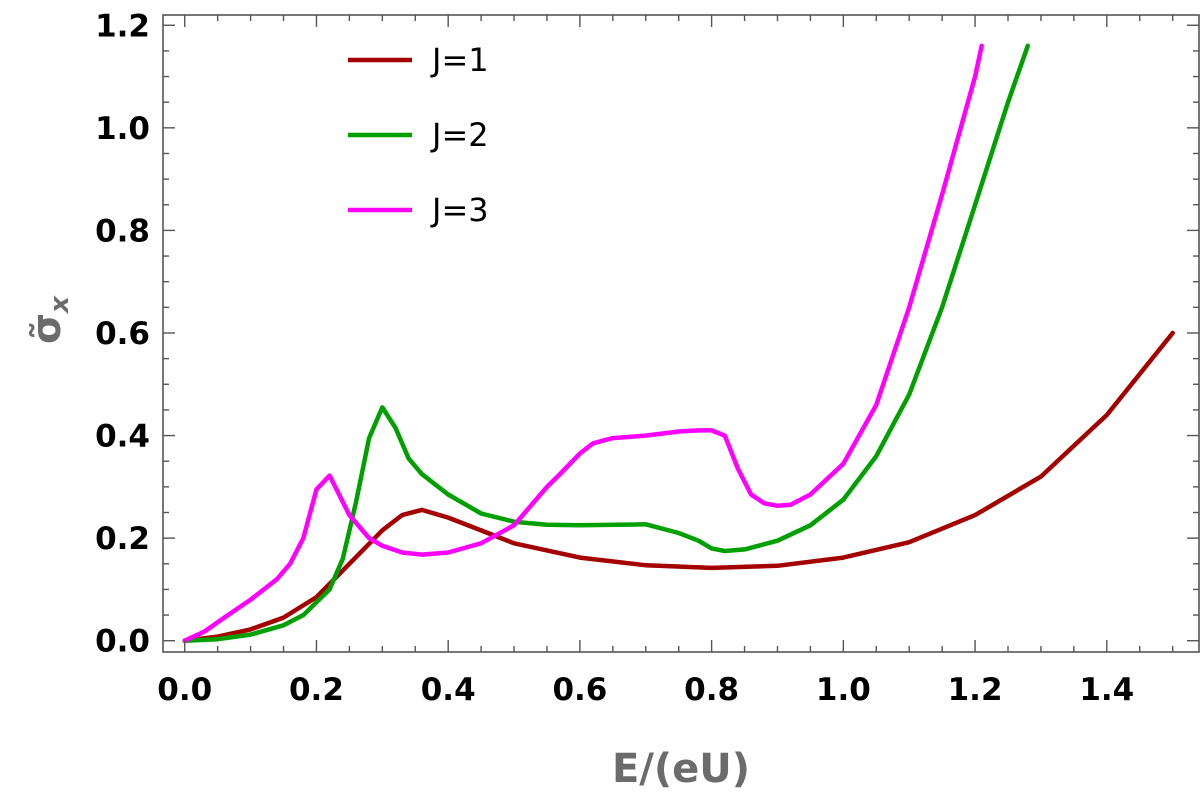 This screenshot has height=794, width=1200. I want to click on legend-label: J=3, so click(459, 210).